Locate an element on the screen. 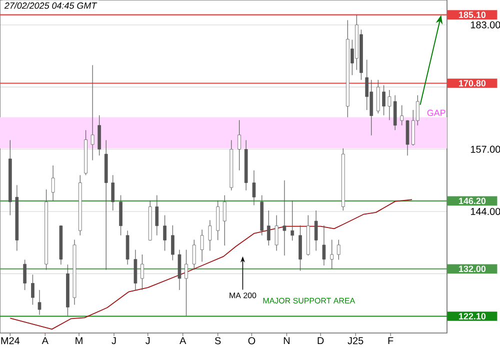  ref-line-label: 170.80 is located at coordinates (472, 83).